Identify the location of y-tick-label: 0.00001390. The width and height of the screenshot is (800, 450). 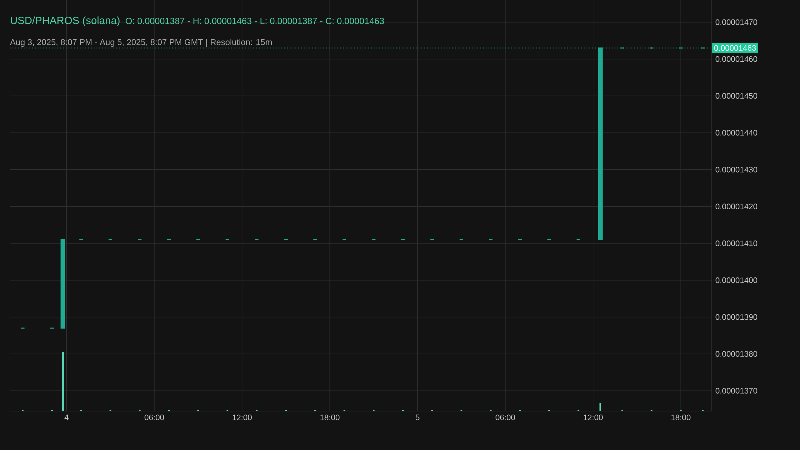
(737, 317).